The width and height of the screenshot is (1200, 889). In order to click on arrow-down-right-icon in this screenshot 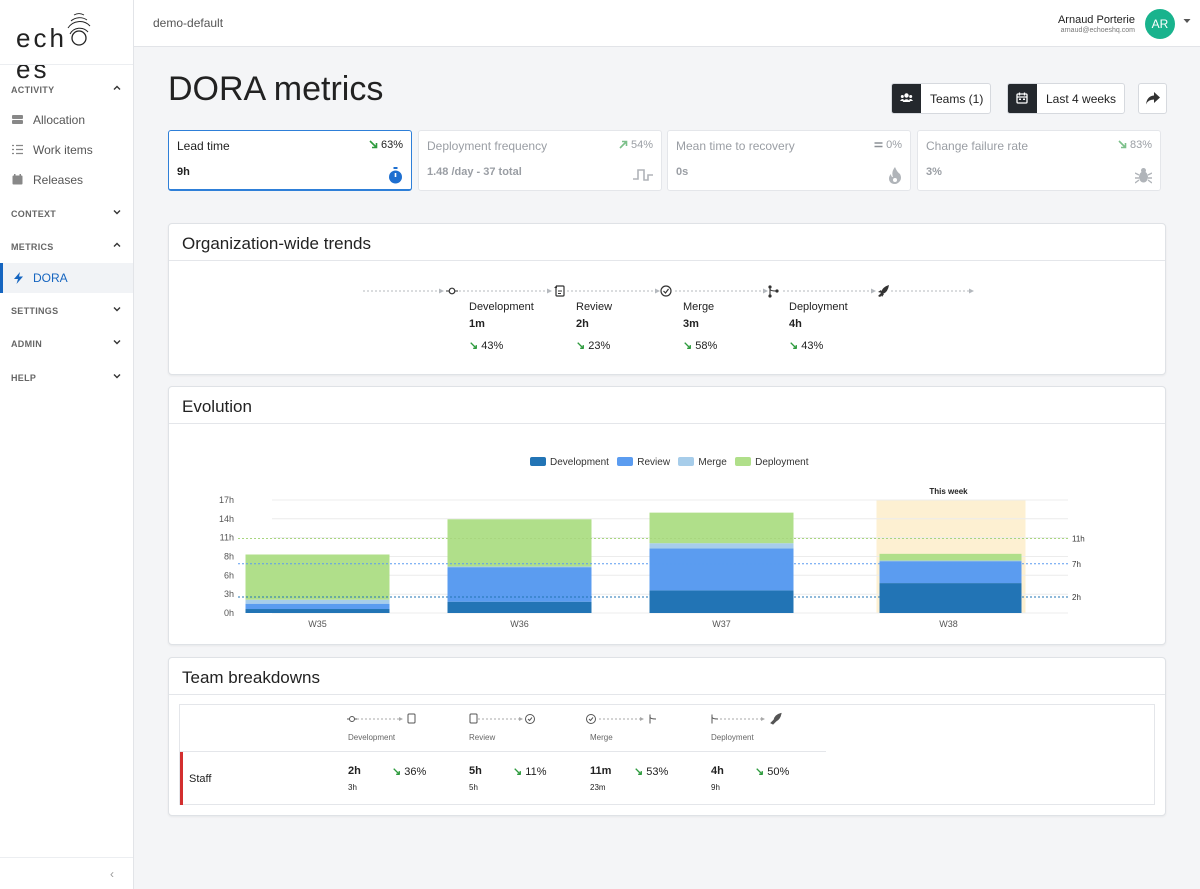, I will do `click(1122, 144)`.